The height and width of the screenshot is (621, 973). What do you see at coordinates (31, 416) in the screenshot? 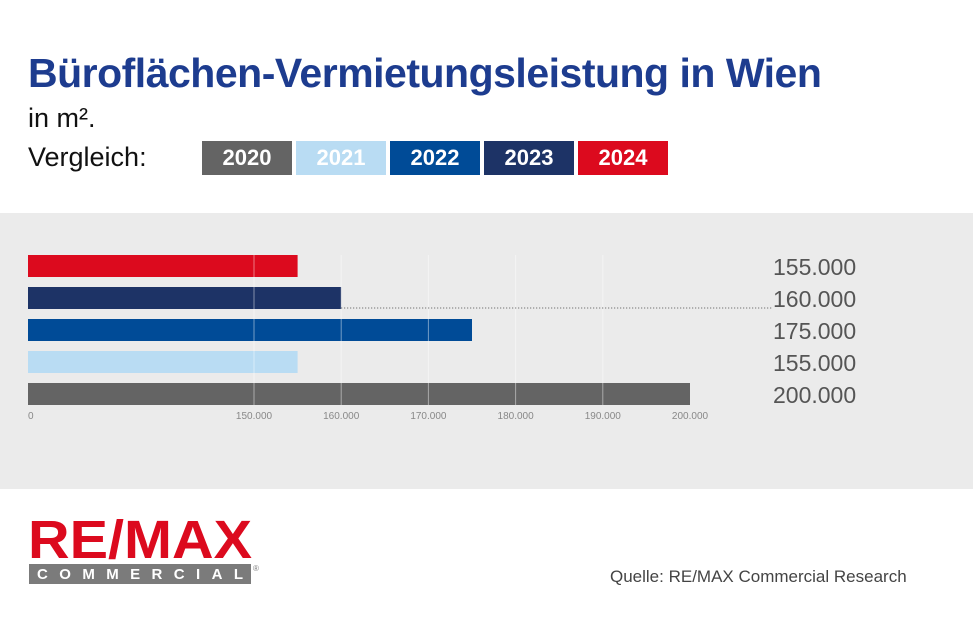
I see `tick-label: 0` at bounding box center [31, 416].